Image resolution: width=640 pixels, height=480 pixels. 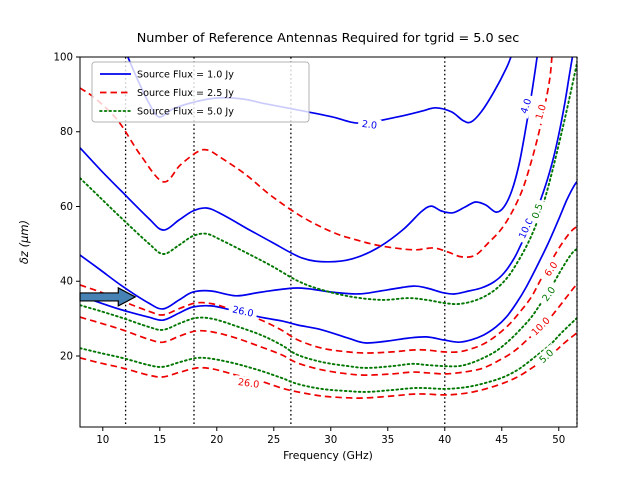 I want to click on arrow-marker, so click(x=108, y=296).